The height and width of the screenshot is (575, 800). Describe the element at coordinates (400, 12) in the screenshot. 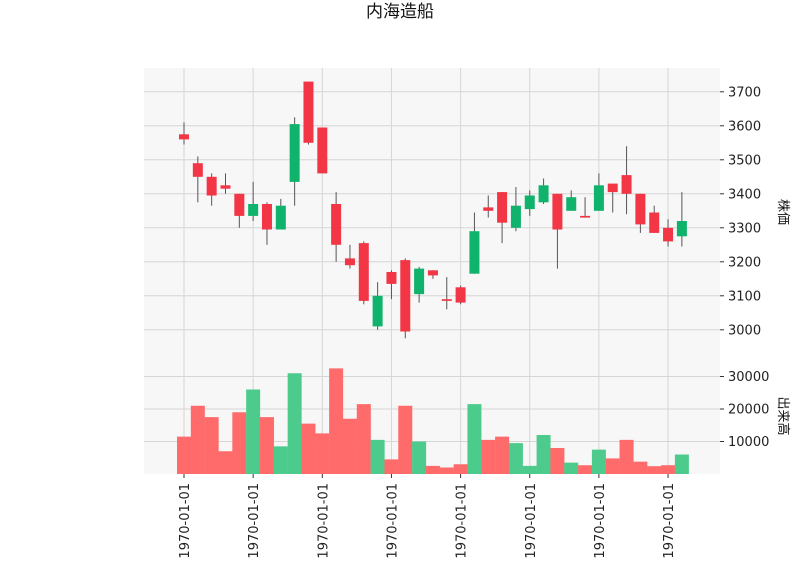

I see `chart-title: 内海造船` at that location.